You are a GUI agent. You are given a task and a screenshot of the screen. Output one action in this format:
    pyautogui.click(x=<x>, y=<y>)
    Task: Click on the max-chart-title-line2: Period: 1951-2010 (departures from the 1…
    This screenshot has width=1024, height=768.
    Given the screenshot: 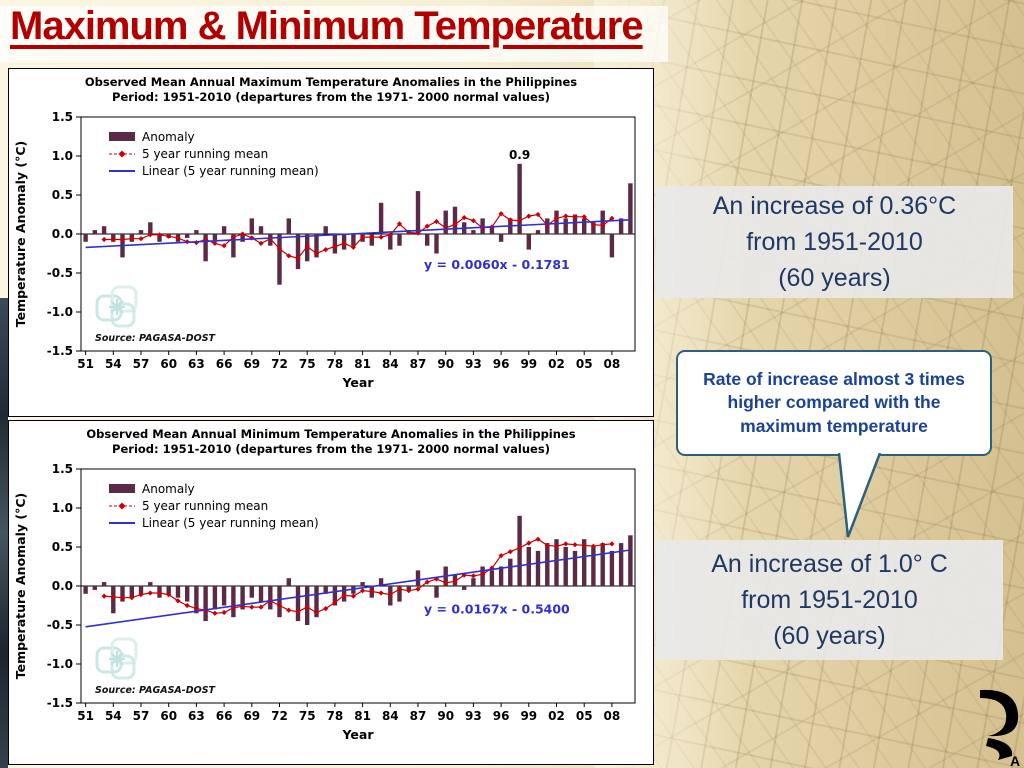 What is the action you would take?
    pyautogui.click(x=331, y=96)
    